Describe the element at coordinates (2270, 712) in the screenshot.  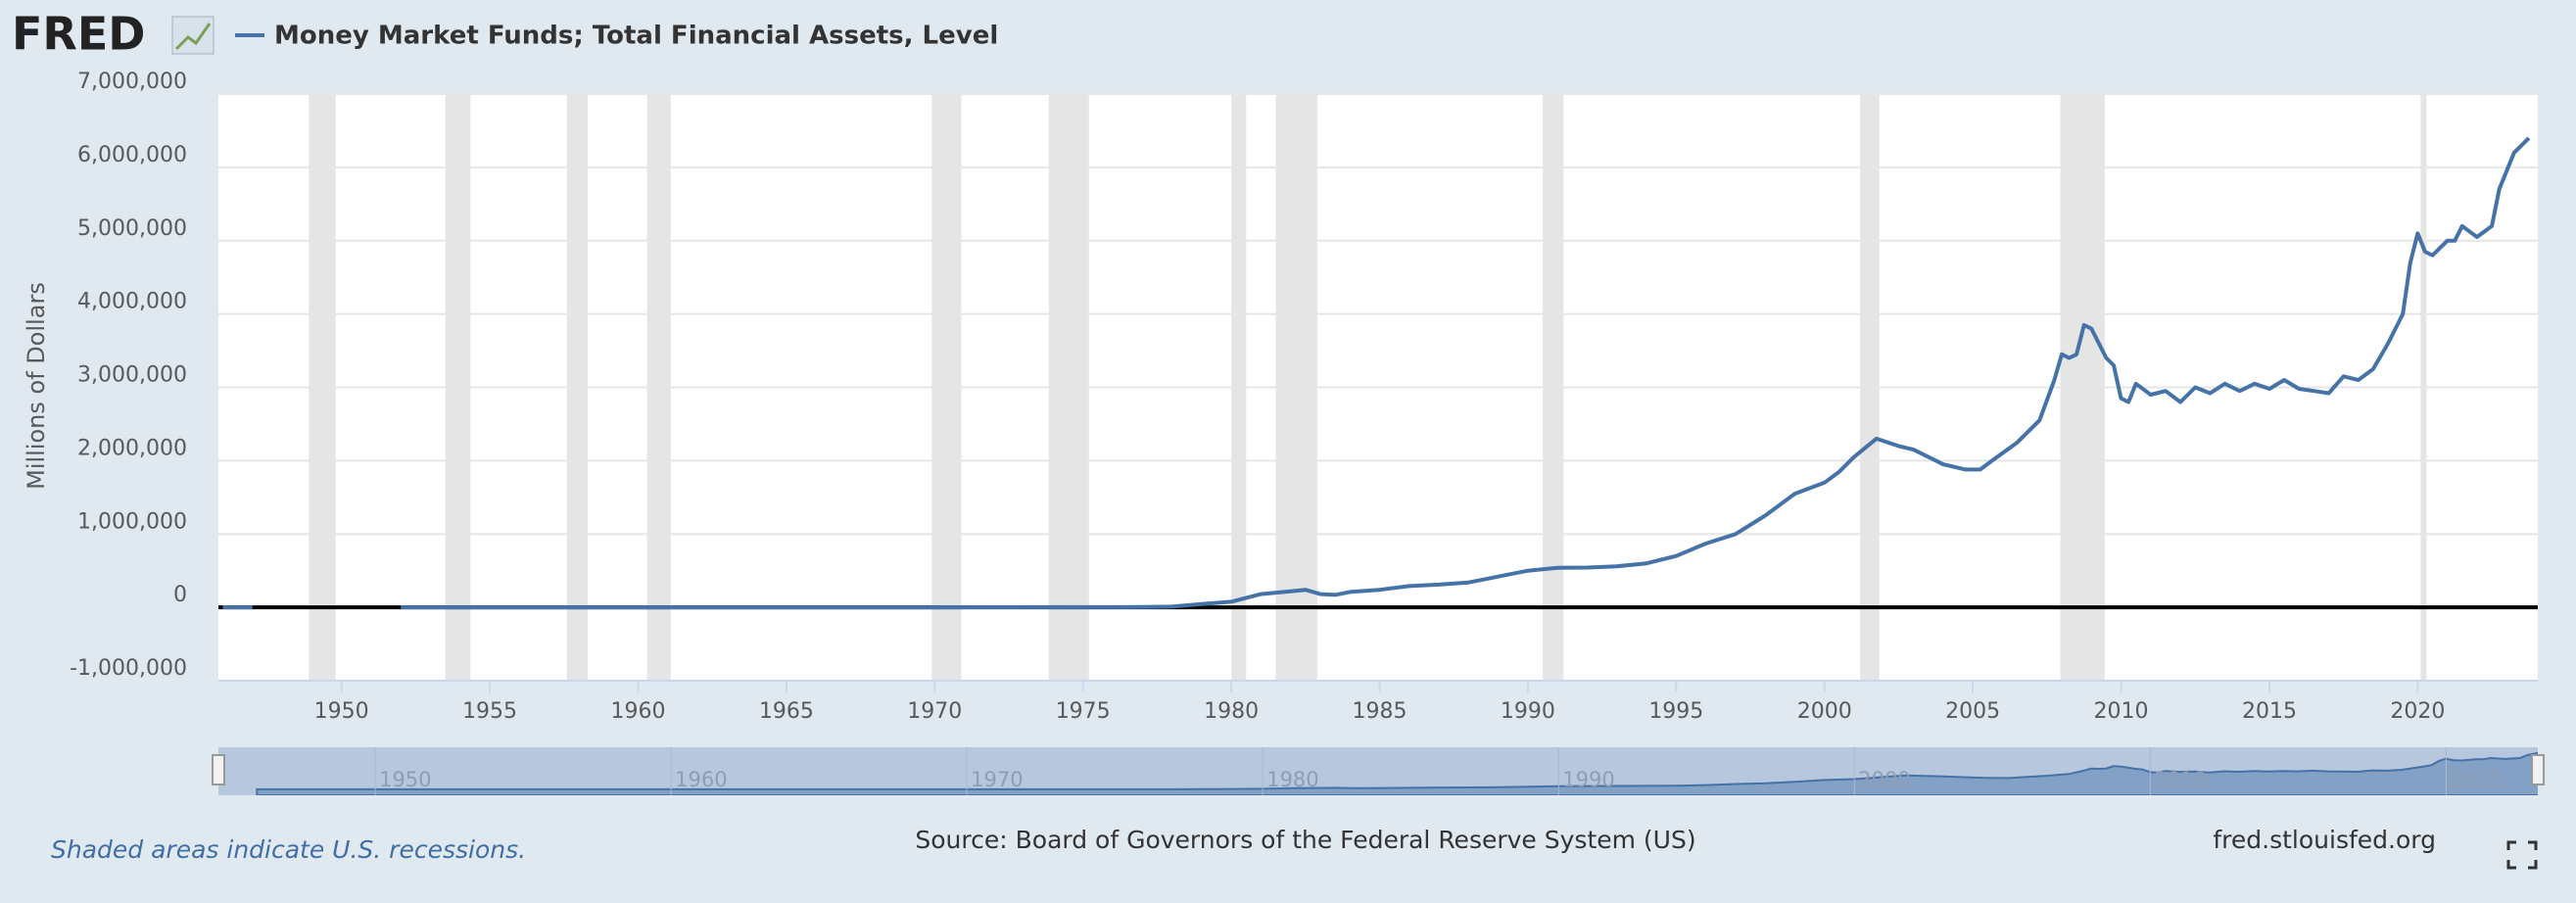
I see `x-tick-label: 2015` at that location.